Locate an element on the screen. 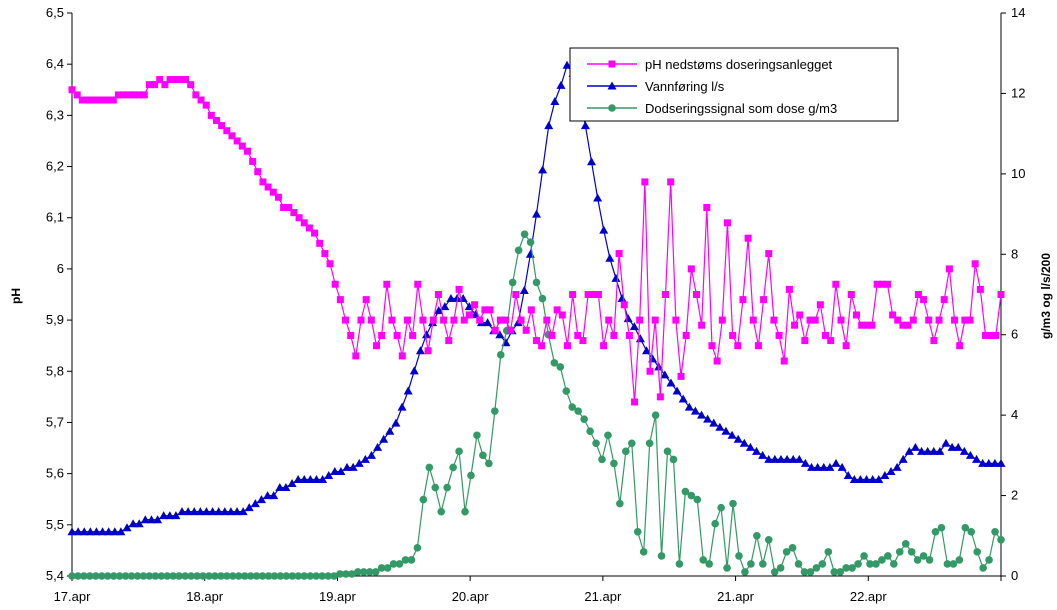 Image resolution: width=1057 pixels, height=610 pixels. y-axis-left-title: pH is located at coordinates (16, 296).